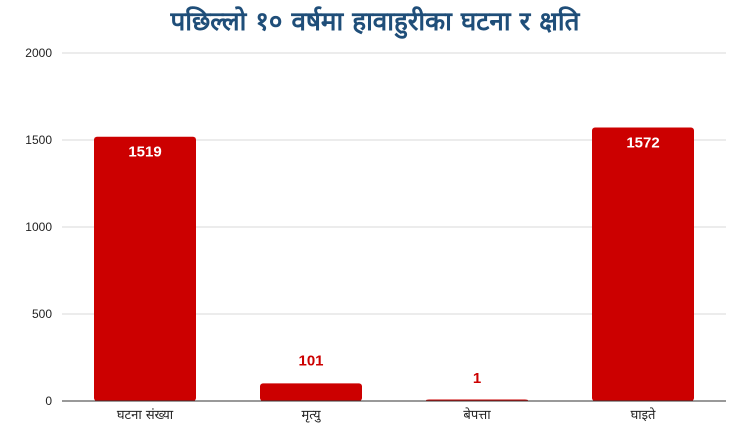 This screenshot has height=430, width=750. Describe the element at coordinates (477, 378) in the screenshot. I see `data-label: 1` at that location.